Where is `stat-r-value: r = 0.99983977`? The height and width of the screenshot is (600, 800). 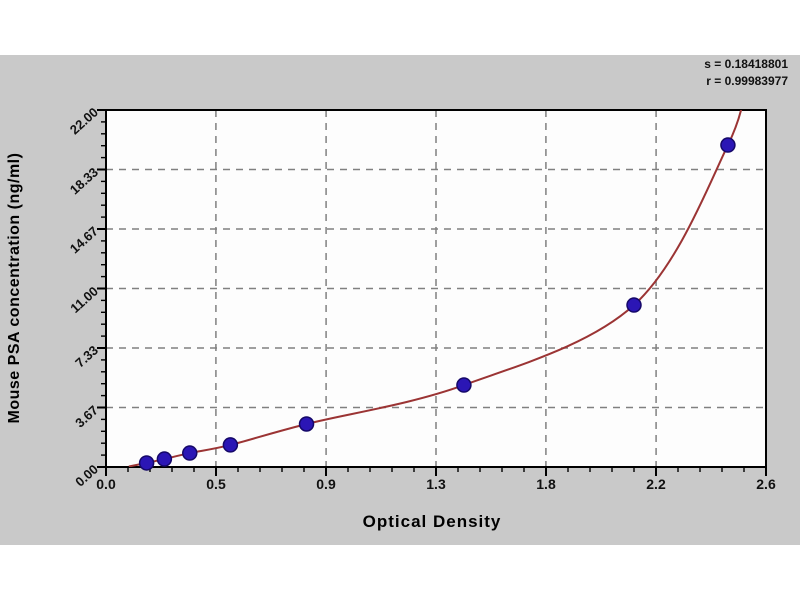
stat-r-value: r = 0.99983977 is located at coordinates (747, 81).